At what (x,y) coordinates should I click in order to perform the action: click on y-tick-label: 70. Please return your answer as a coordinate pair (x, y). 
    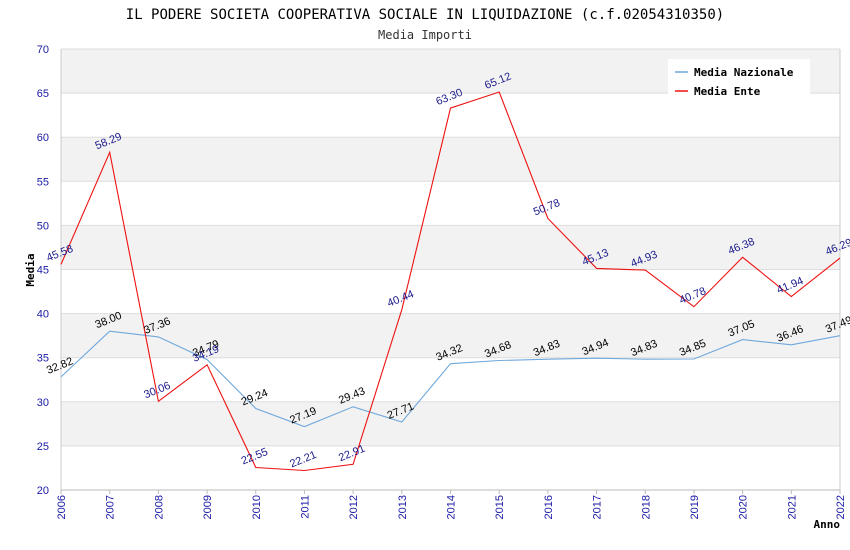
    Looking at the image, I should click on (43, 50).